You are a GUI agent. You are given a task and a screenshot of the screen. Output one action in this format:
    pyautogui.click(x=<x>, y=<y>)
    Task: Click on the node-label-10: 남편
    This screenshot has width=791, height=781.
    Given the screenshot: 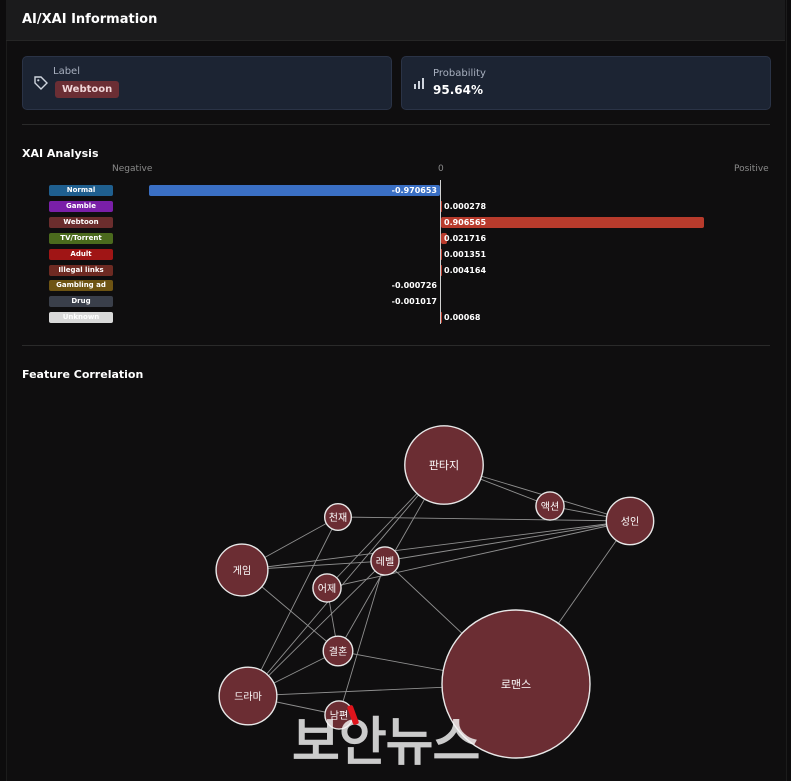 What is the action you would take?
    pyautogui.click(x=339, y=716)
    